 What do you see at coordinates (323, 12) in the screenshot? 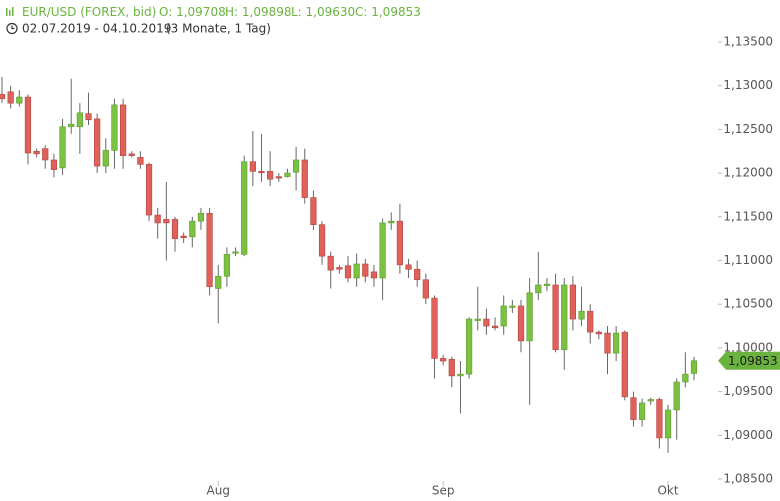
I see `ohlc-low: L: 1,09630` at bounding box center [323, 12].